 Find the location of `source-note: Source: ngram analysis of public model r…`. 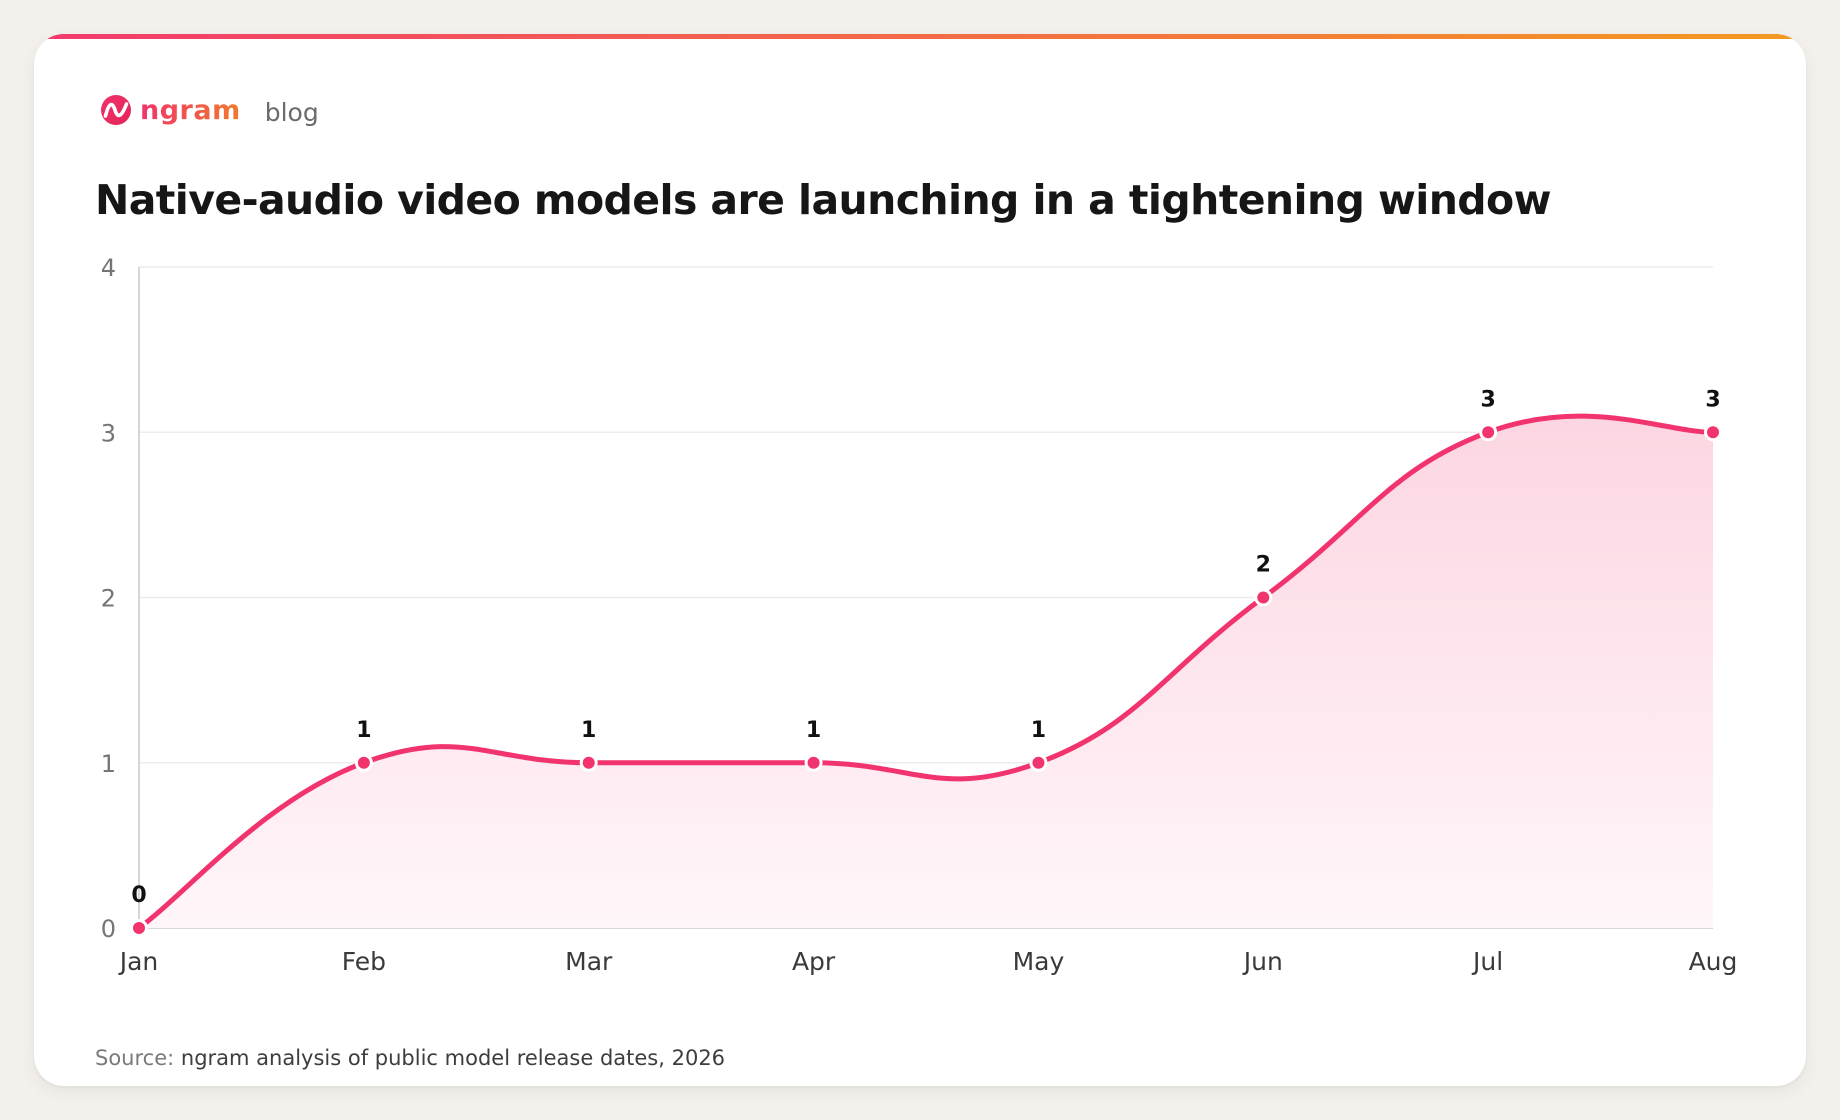

source-note: Source: ngram analysis of public model r… is located at coordinates (410, 1058).